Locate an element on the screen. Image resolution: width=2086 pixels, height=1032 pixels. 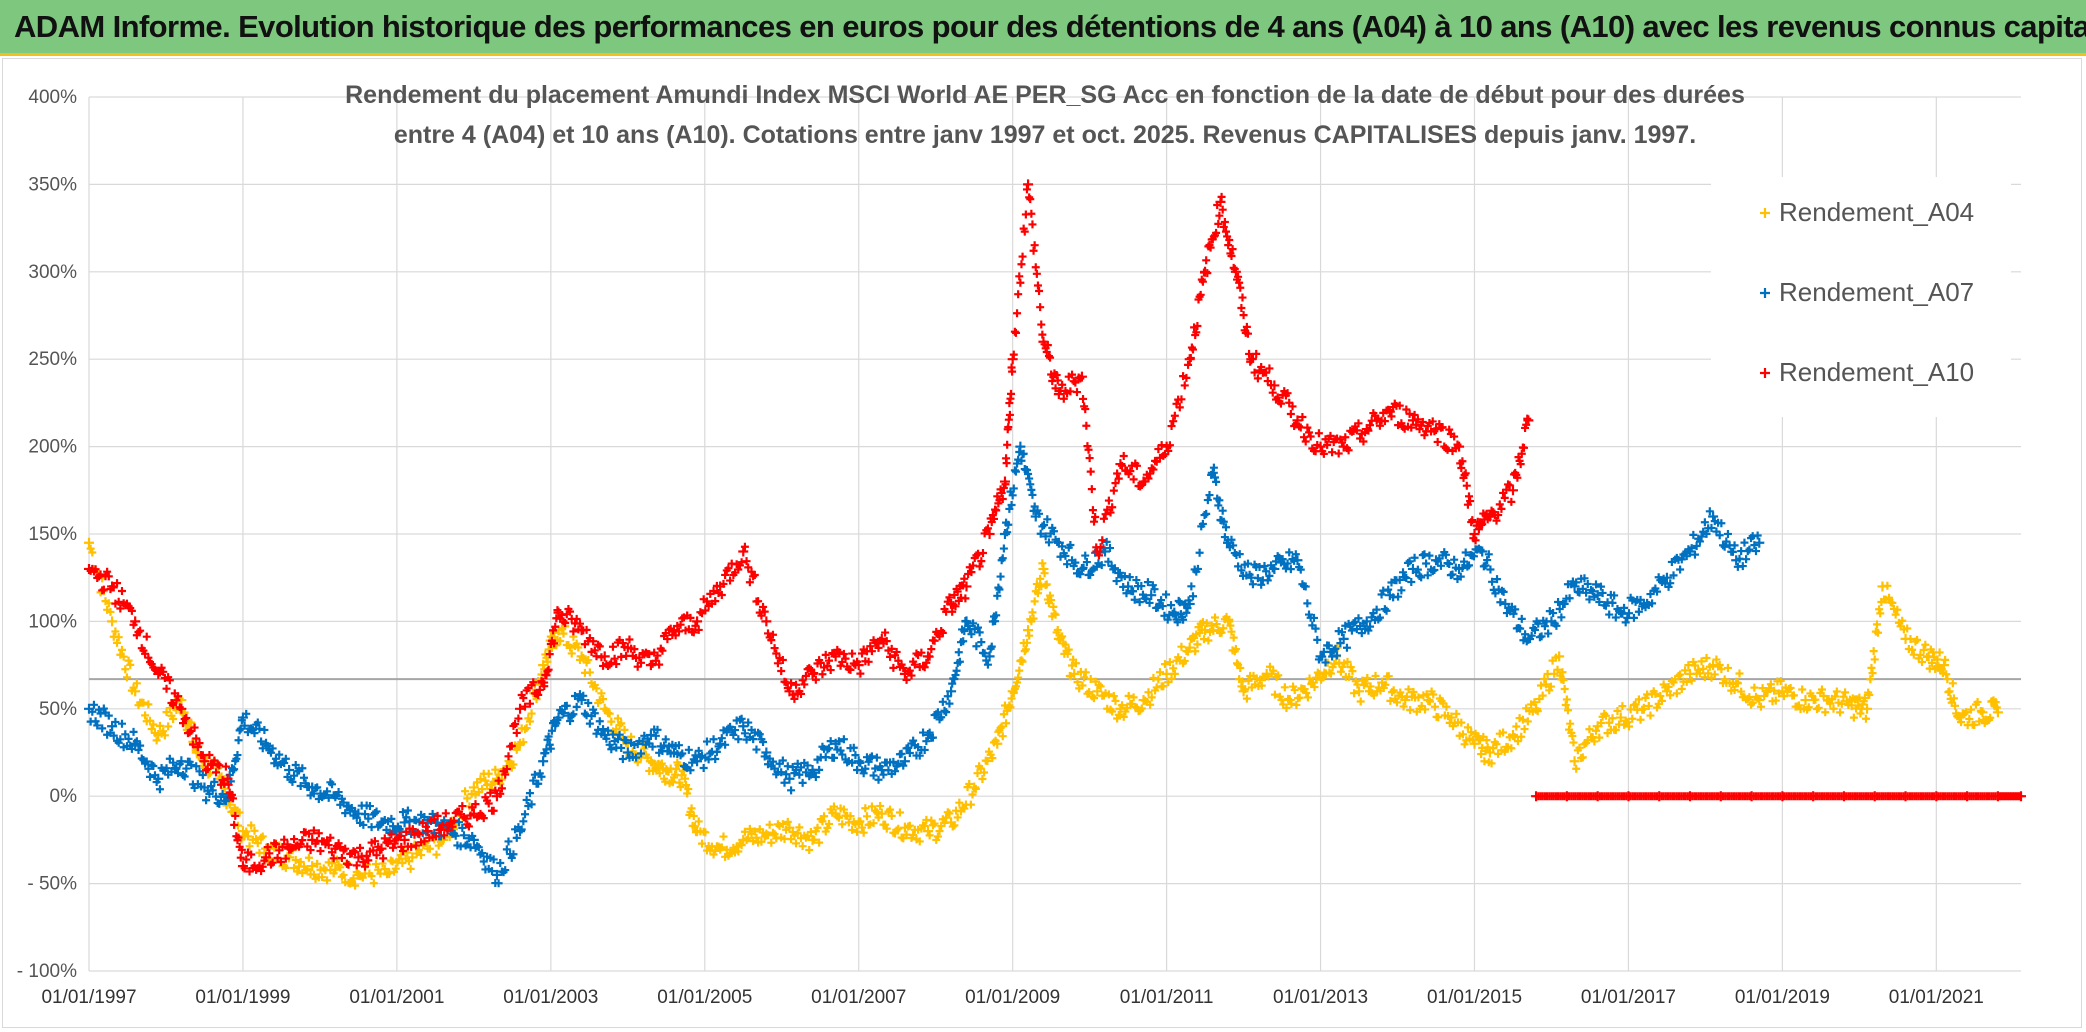
legend-label: Rendement_A10 is located at coordinates (1876, 372).